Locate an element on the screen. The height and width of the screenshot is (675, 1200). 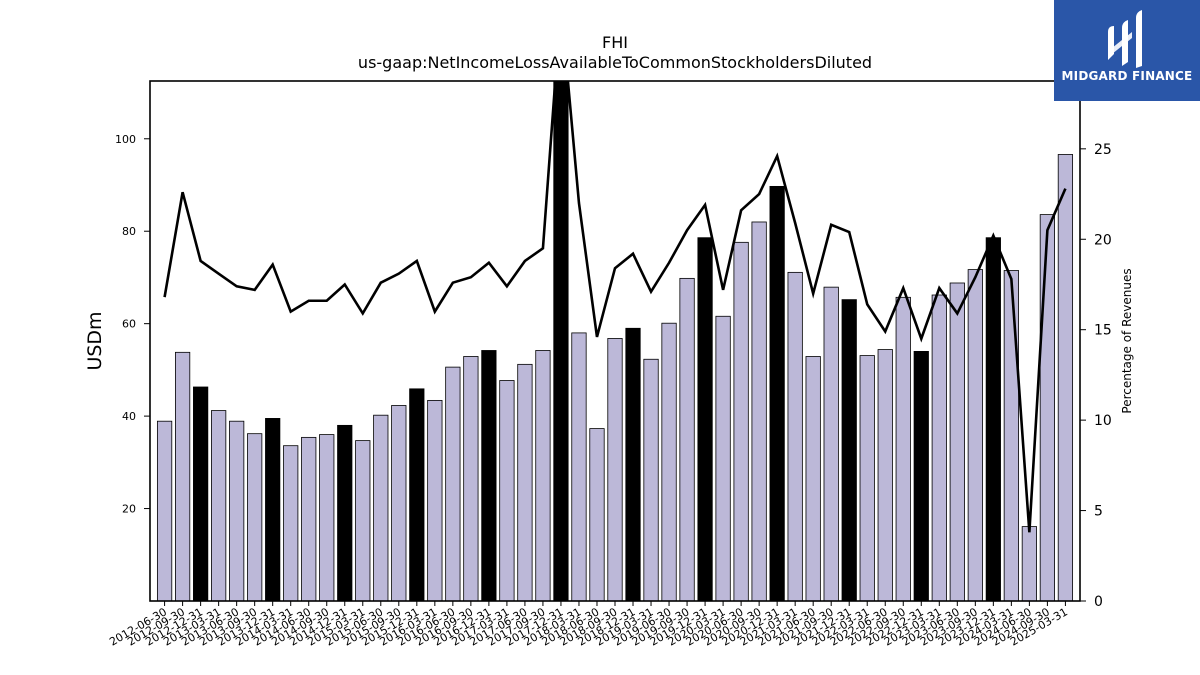
y-axis-label: USDm is located at coordinates (95, 340).